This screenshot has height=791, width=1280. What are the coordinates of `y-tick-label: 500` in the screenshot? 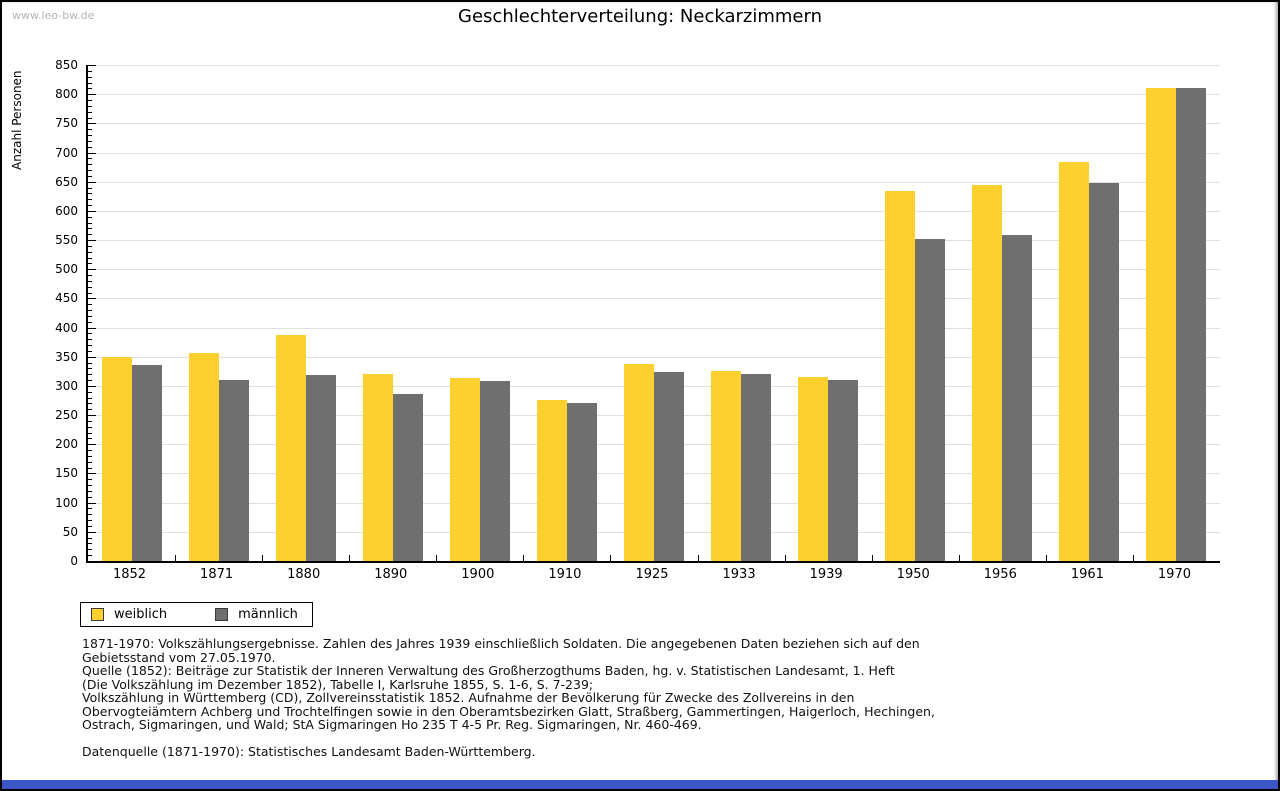 It's located at (66, 269).